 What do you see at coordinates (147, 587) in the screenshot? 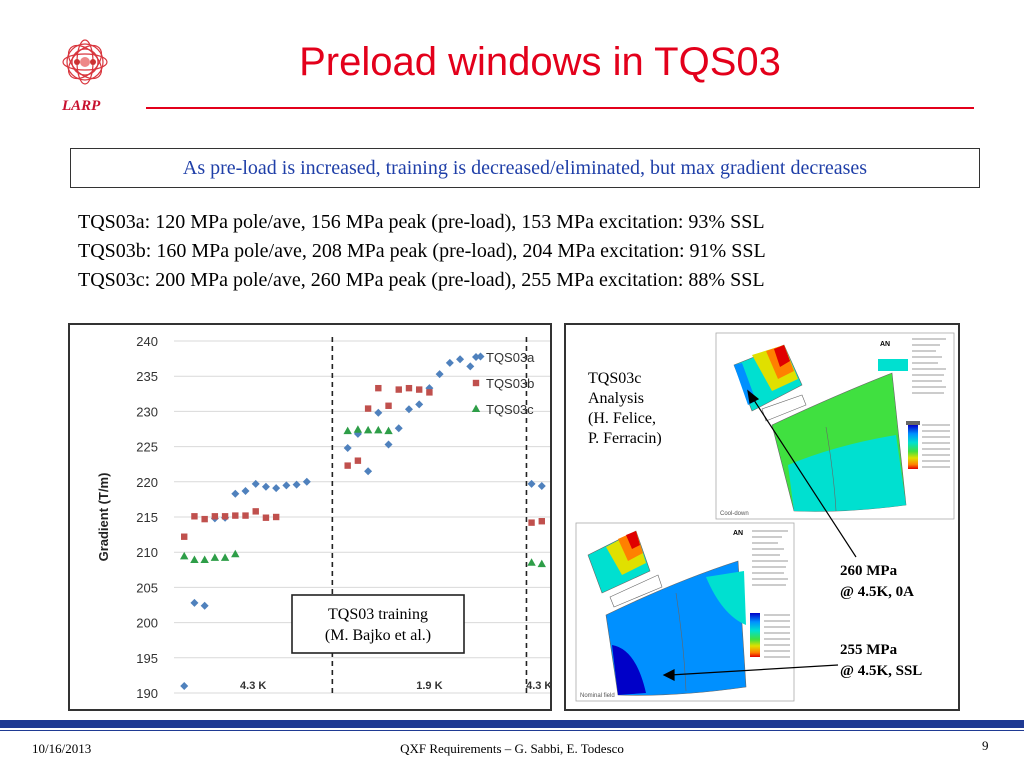
I see `y-tick-label: 205` at bounding box center [147, 587].